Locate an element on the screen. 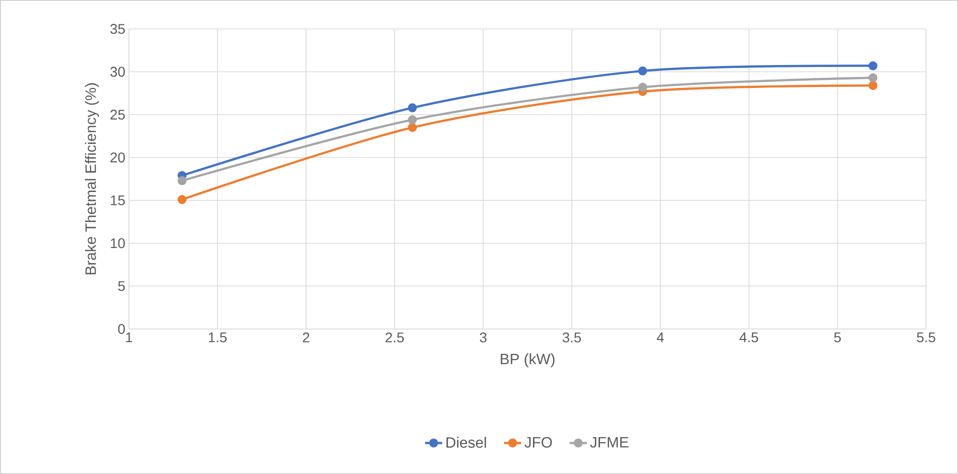 The image size is (958, 474). x-tick-label: 5.5 is located at coordinates (926, 337).